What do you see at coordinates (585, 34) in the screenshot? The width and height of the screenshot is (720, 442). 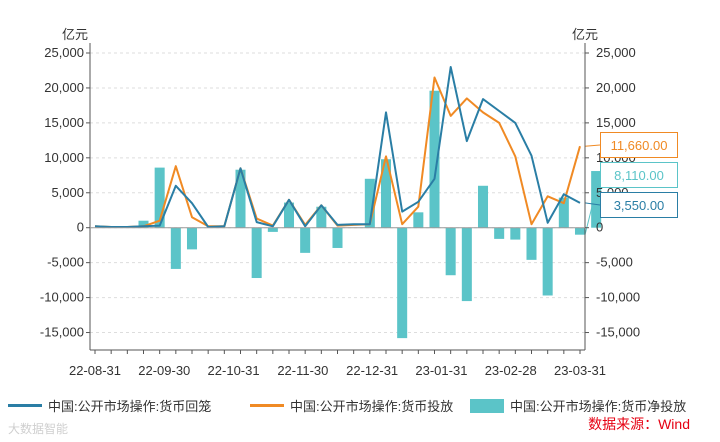 I see `y-axis-unit-right: 亿元` at bounding box center [585, 34].